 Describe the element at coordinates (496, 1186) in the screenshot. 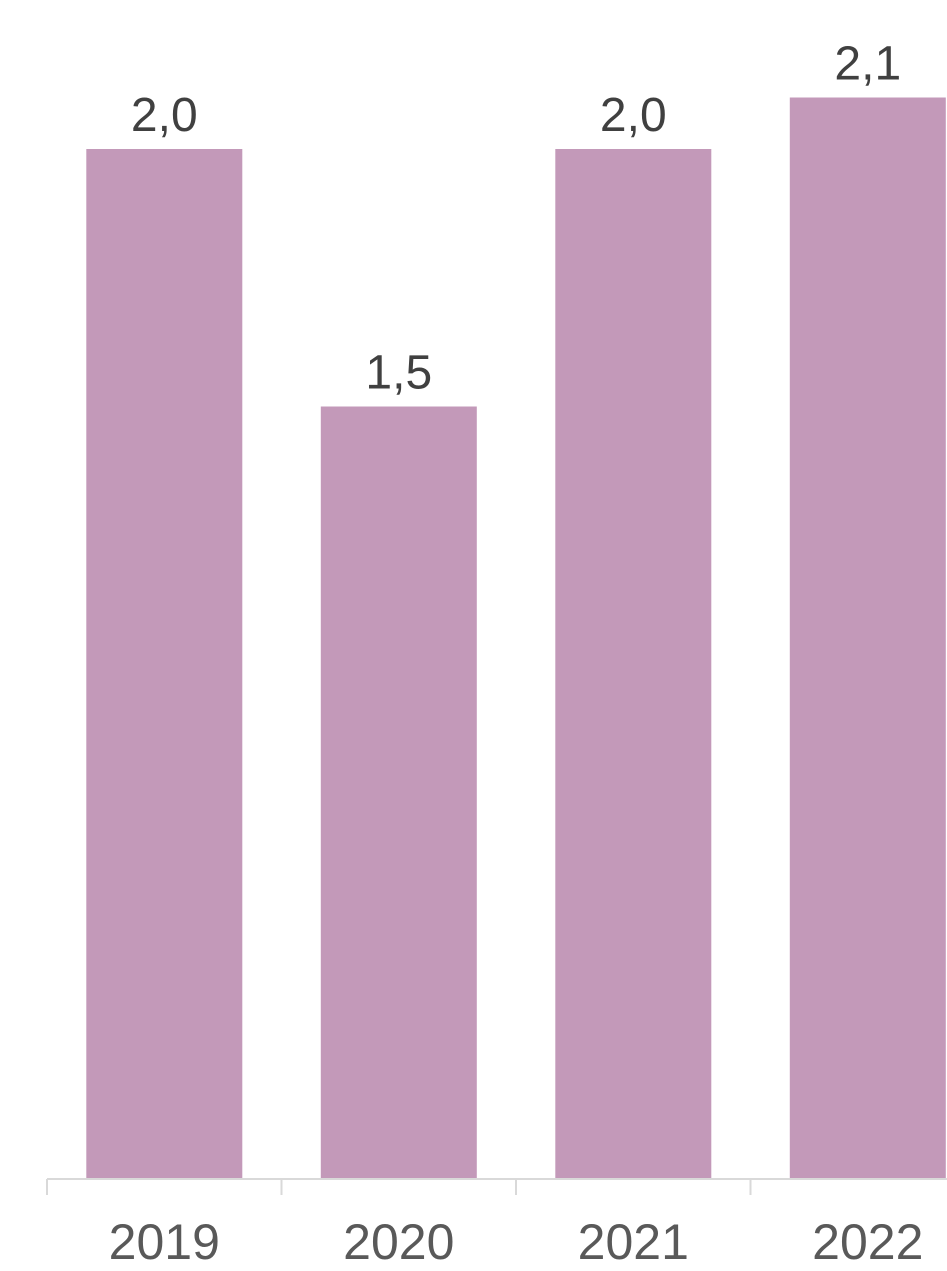

I see `x-axis` at that location.